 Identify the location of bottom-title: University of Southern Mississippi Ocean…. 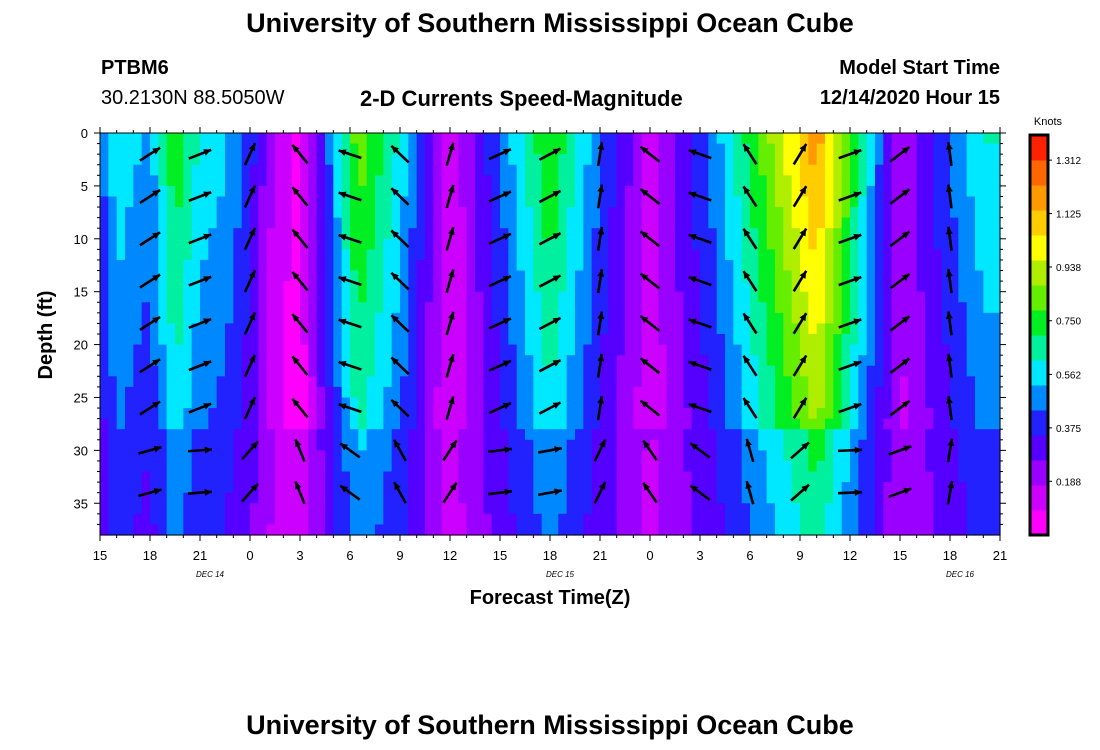
(550, 725).